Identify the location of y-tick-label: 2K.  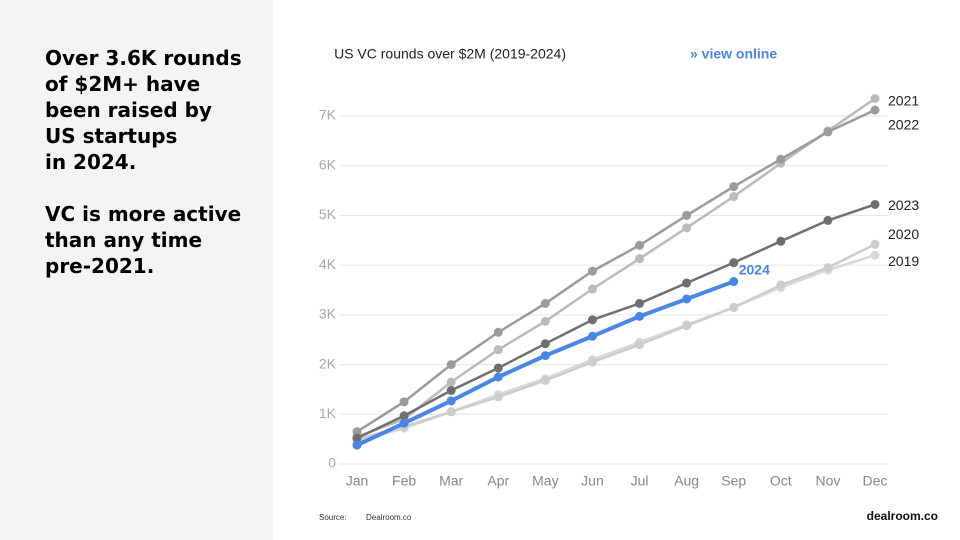
(328, 363).